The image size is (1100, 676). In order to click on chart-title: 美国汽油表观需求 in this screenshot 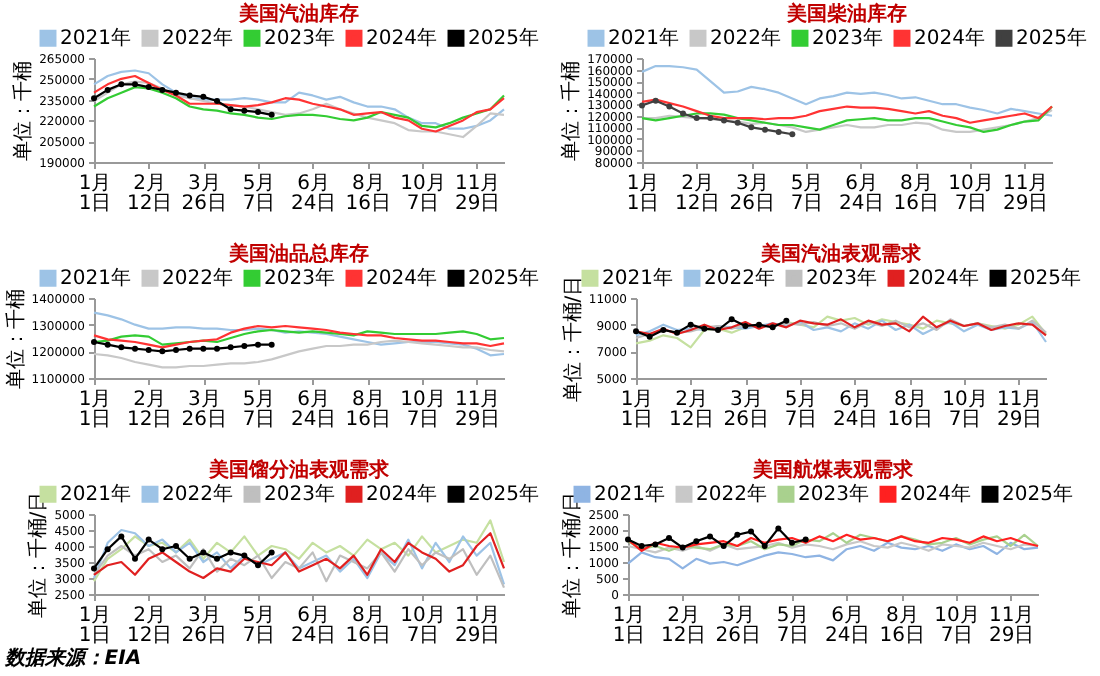, I will do `click(841, 254)`.